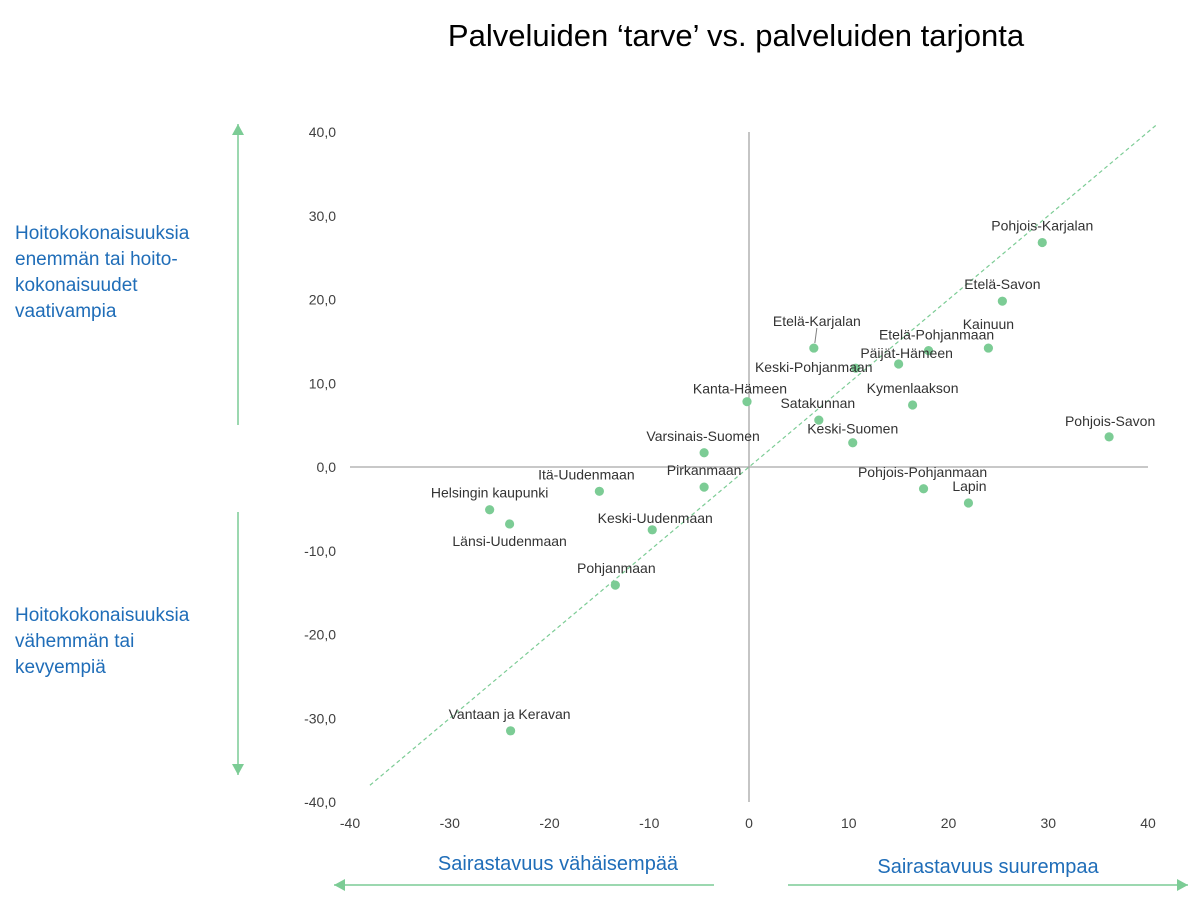 The height and width of the screenshot is (898, 1200). I want to click on point-label: Kanta-Hämeen, so click(740, 389).